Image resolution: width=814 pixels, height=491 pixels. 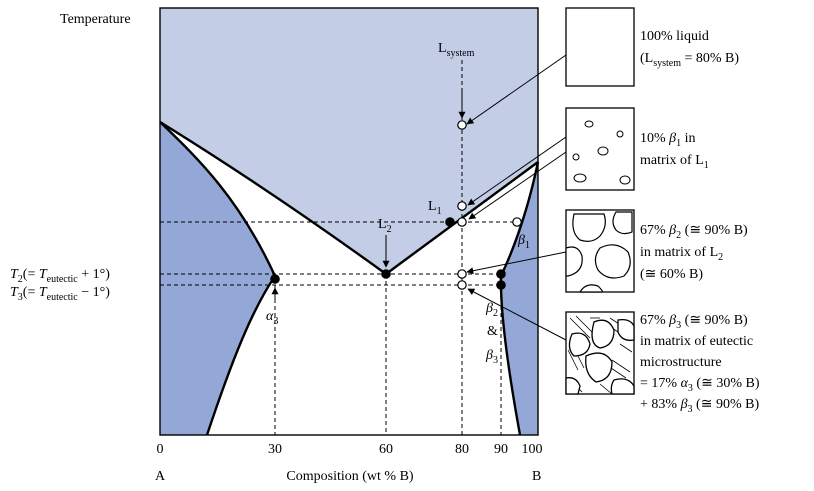 I want to click on x-tick-0: 0, so click(x=160, y=449).